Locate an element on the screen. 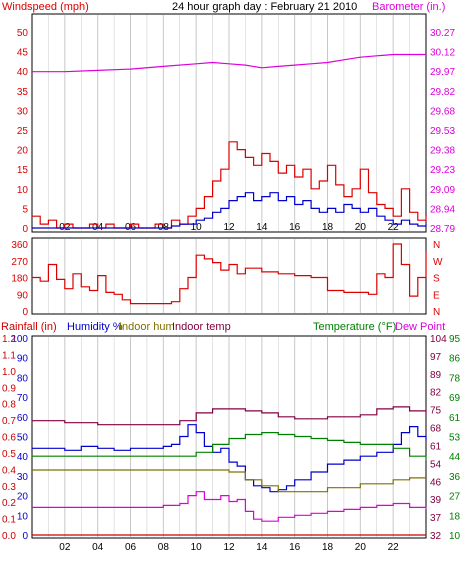 The width and height of the screenshot is (465, 561). legend-indoor-temp: Indoor temp is located at coordinates (201, 327).